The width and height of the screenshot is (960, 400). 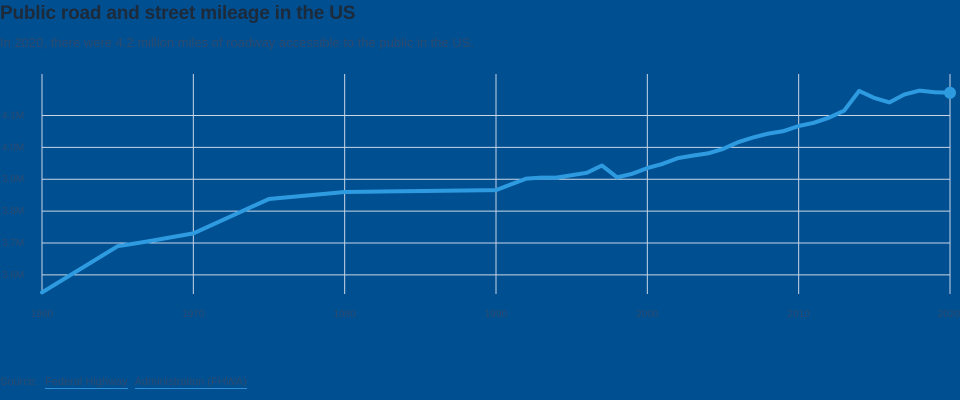 I want to click on chart-title: Public road and street mileage in the US, so click(x=178, y=13).